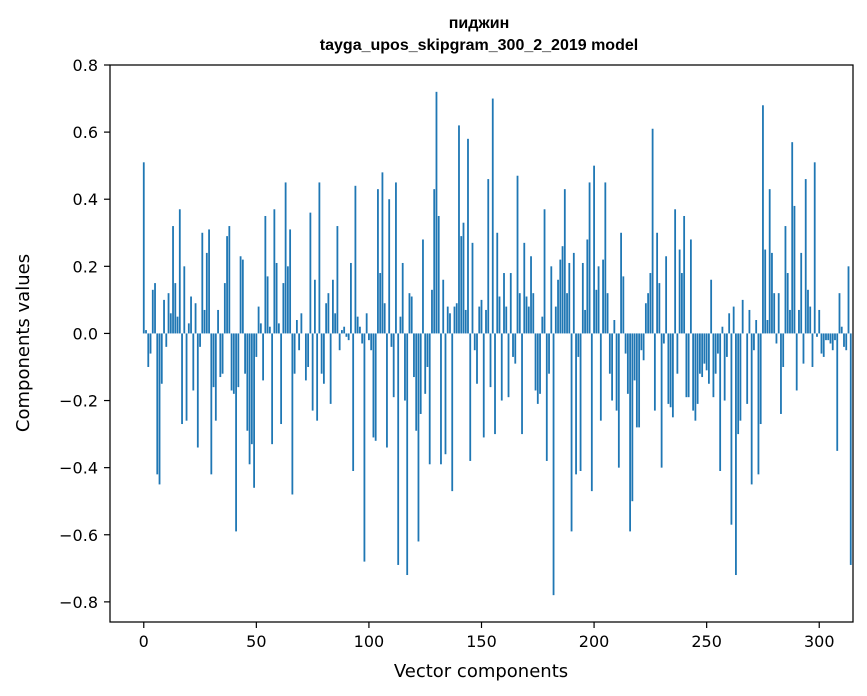 This screenshot has height=696, width=867. I want to click on y-tick-label: −0.4, so click(78, 468).